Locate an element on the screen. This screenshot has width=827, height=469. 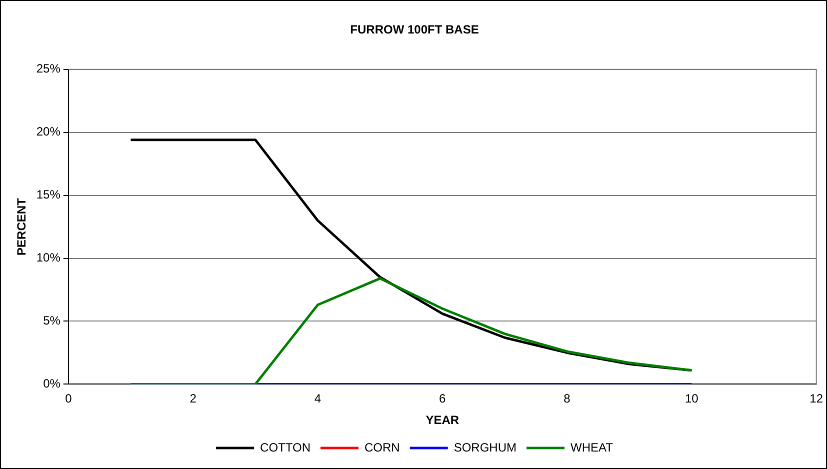
x-tick-label: 12 is located at coordinates (817, 399).